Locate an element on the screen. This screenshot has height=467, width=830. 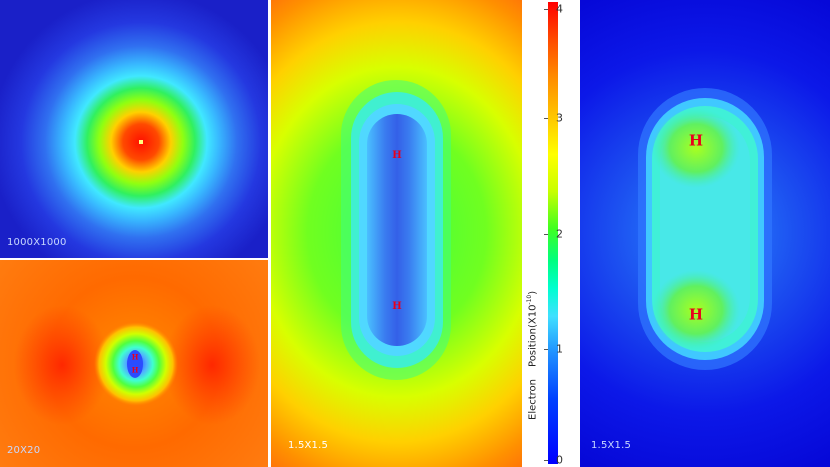
colorbar is located at coordinates (553, 233).